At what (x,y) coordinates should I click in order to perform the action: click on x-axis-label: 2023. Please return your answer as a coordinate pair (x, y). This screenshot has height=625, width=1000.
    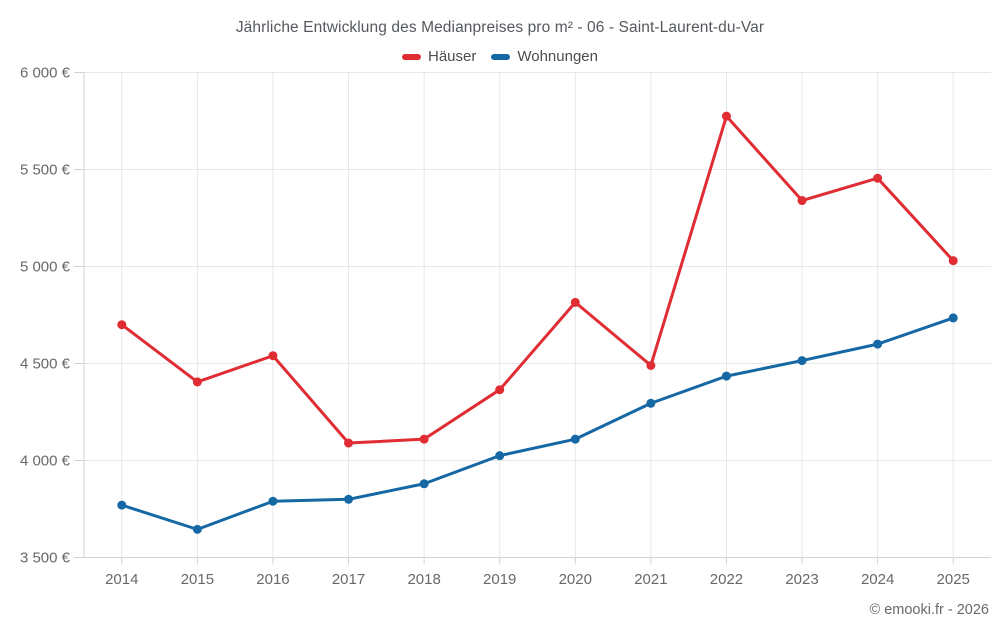
    Looking at the image, I should click on (801, 579).